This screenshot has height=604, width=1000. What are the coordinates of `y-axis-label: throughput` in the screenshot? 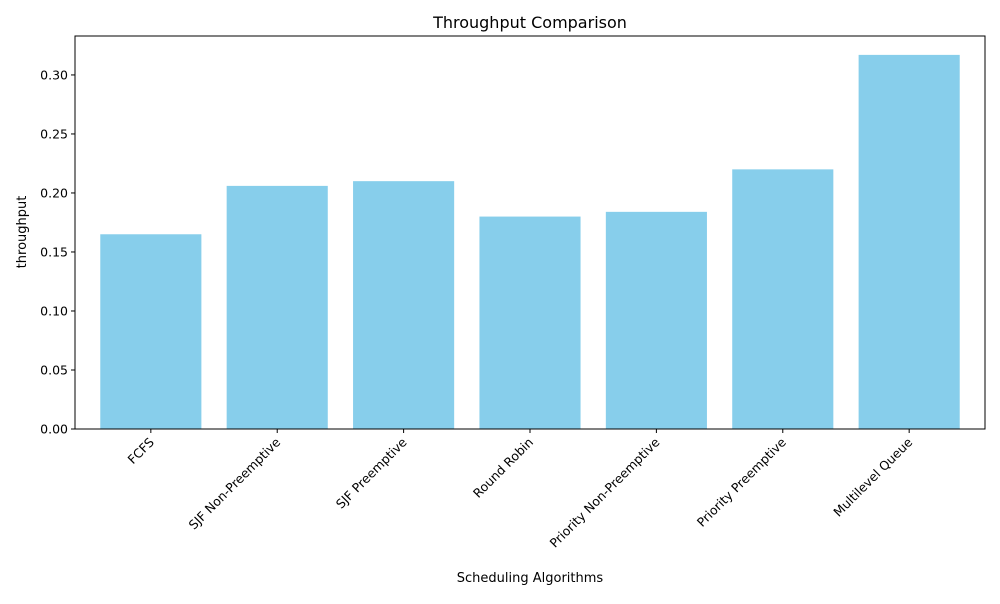 It's located at (22, 232).